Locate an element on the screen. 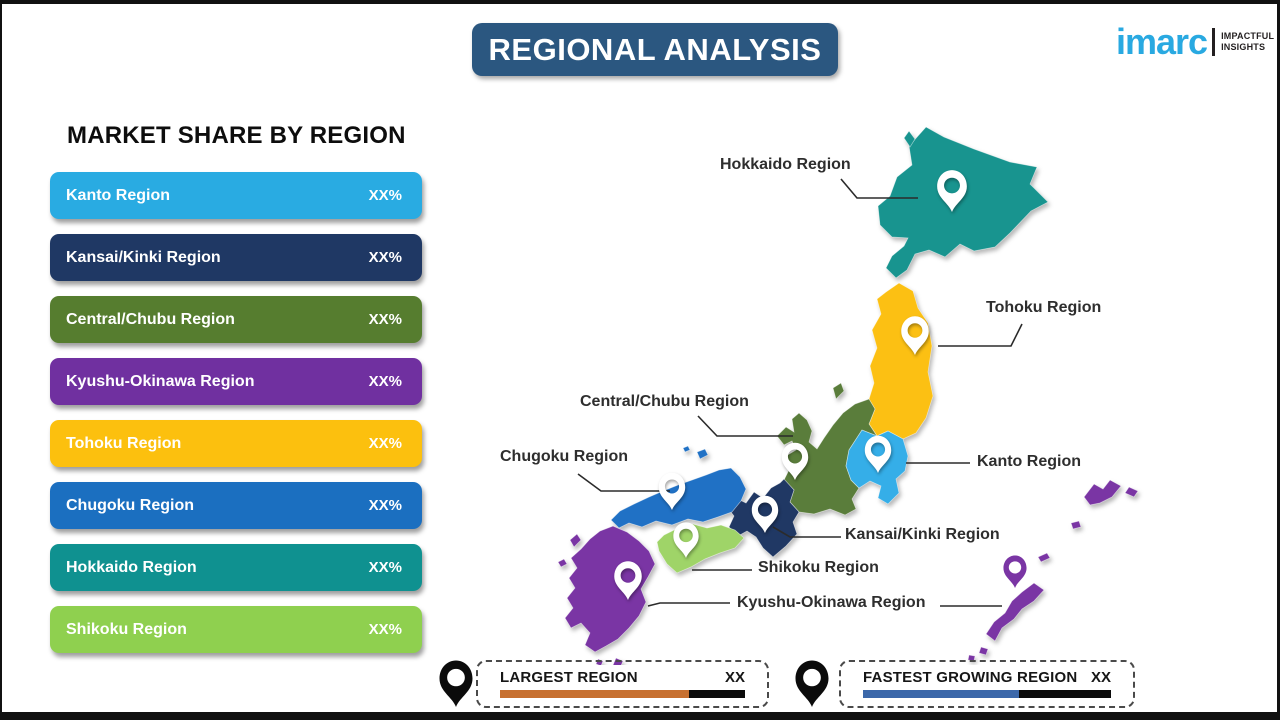 The height and width of the screenshot is (720, 1280). map-islet-tsushima is located at coordinates (575, 540).